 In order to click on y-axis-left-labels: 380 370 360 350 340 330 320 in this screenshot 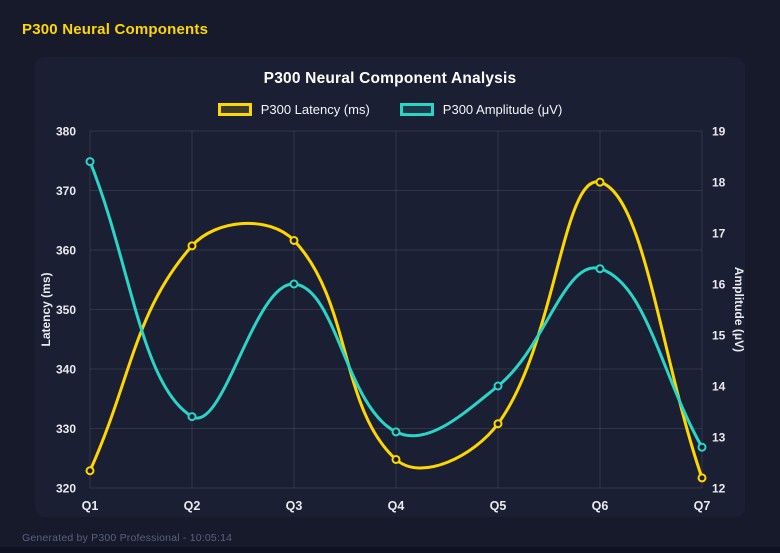, I will do `click(66, 310)`.